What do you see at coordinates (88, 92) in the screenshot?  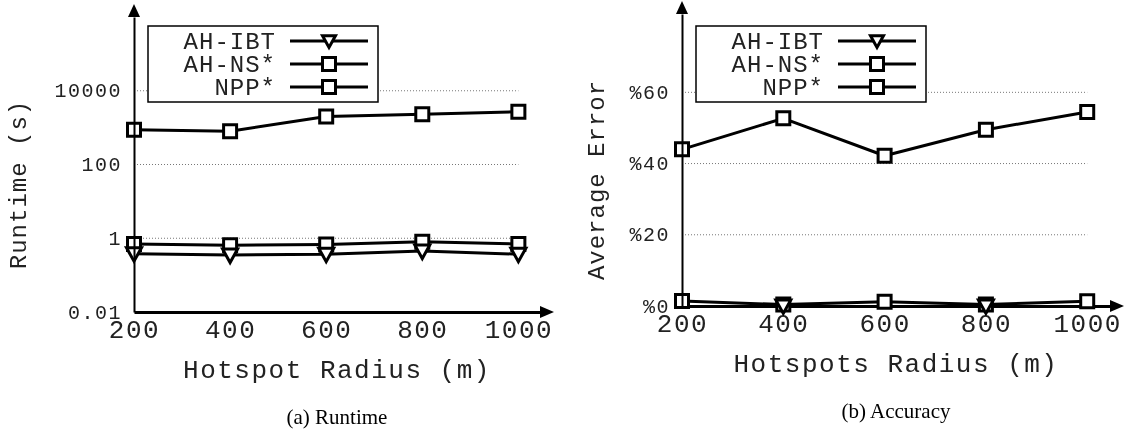 I see `y-tick-label: 10000` at bounding box center [88, 92].